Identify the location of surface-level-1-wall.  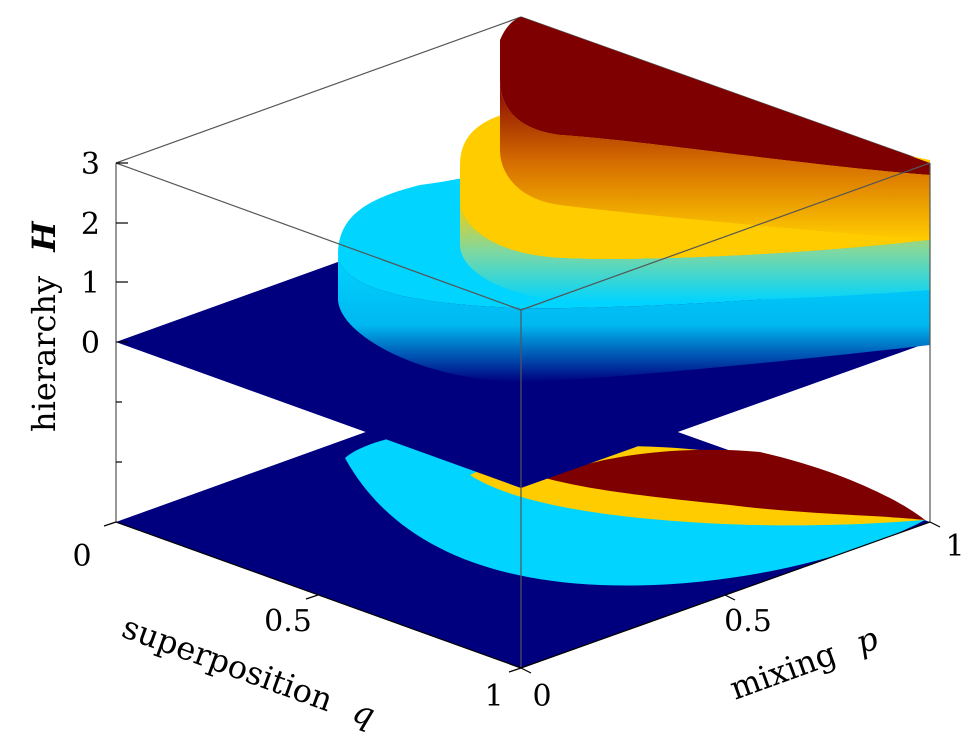
(634, 318).